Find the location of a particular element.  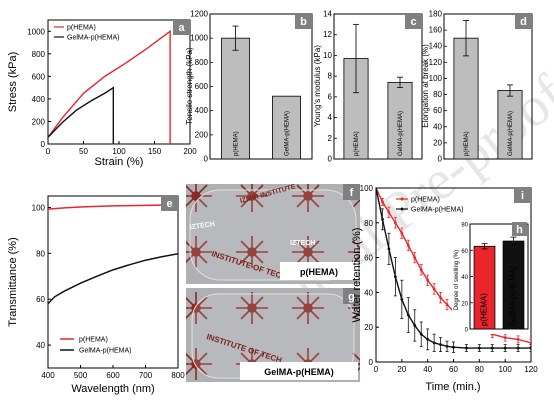

panel-b-letter: b is located at coordinates (303, 22).